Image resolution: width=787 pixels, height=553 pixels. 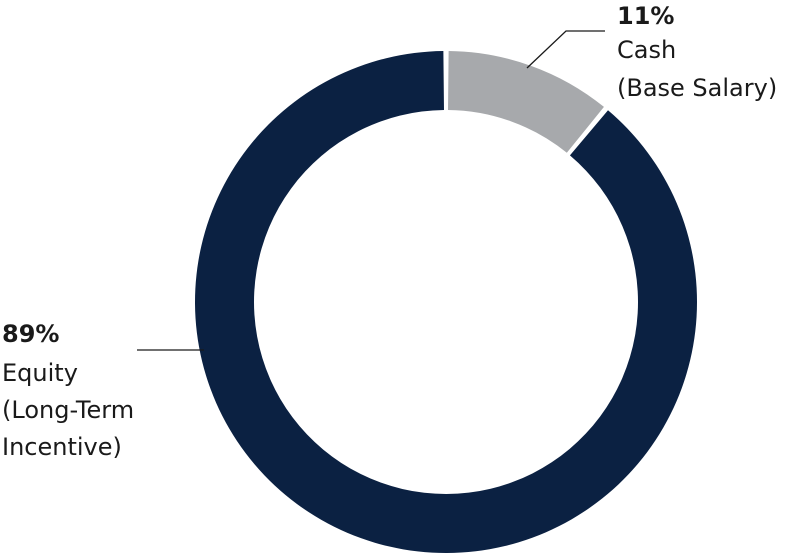 I want to click on cash-label-group: 11% Cash (Base Salary), so click(x=651, y=52).